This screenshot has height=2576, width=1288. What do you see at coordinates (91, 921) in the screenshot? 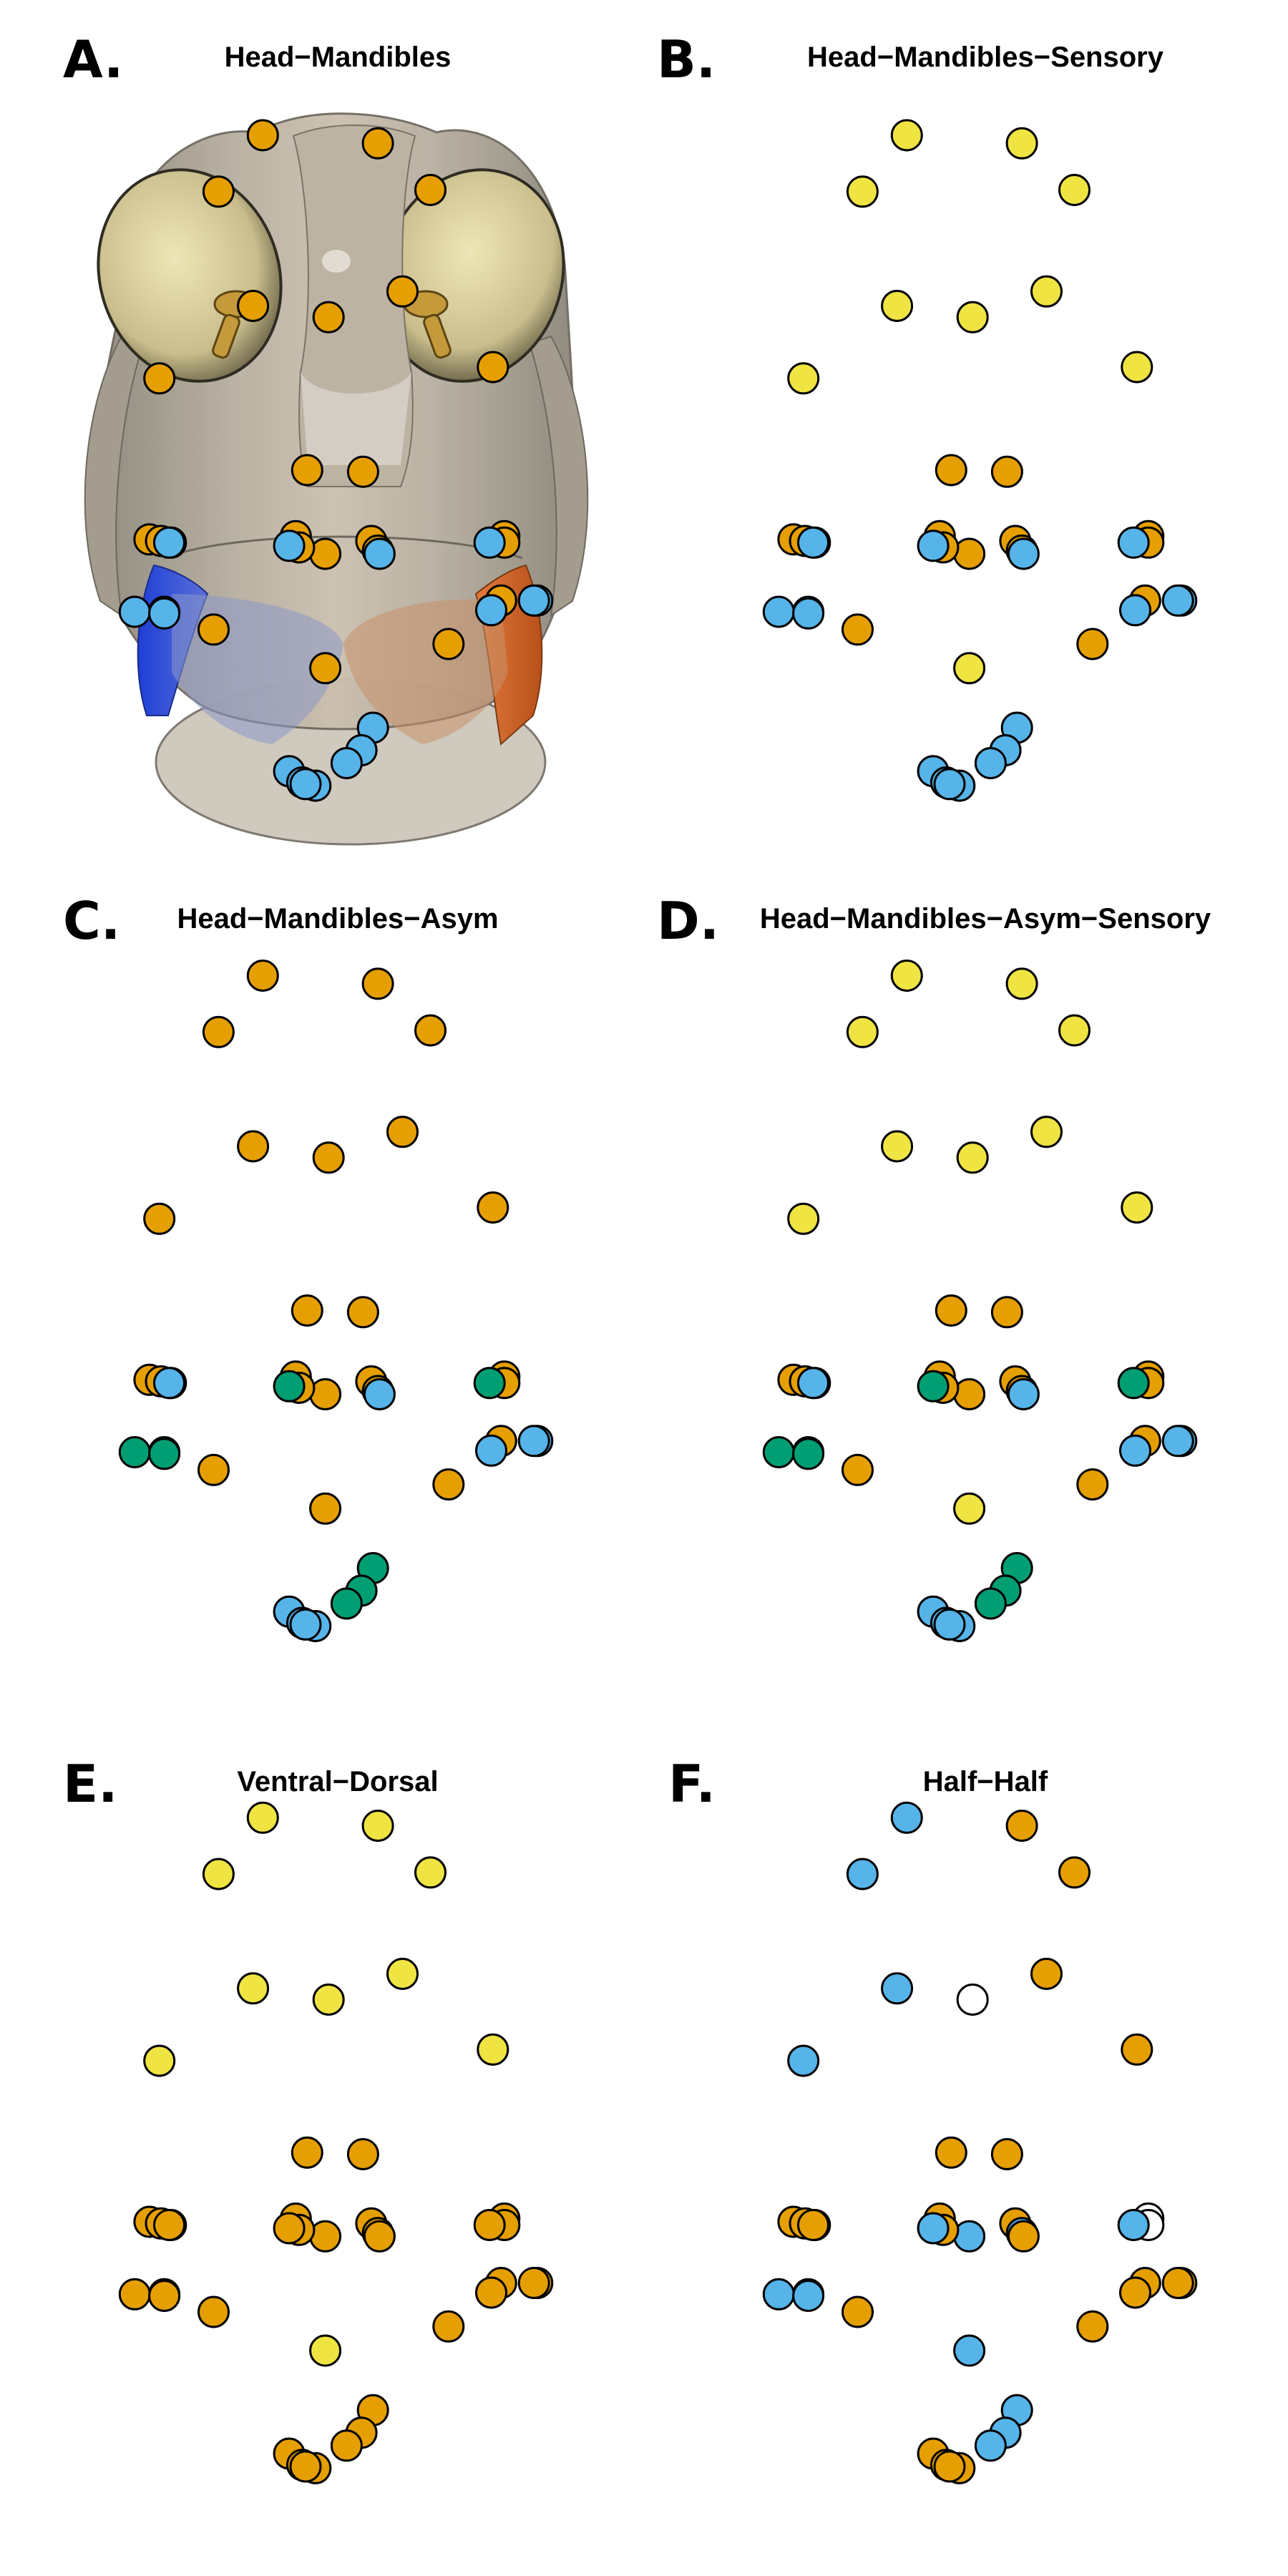
I see `panel-label: C.` at bounding box center [91, 921].